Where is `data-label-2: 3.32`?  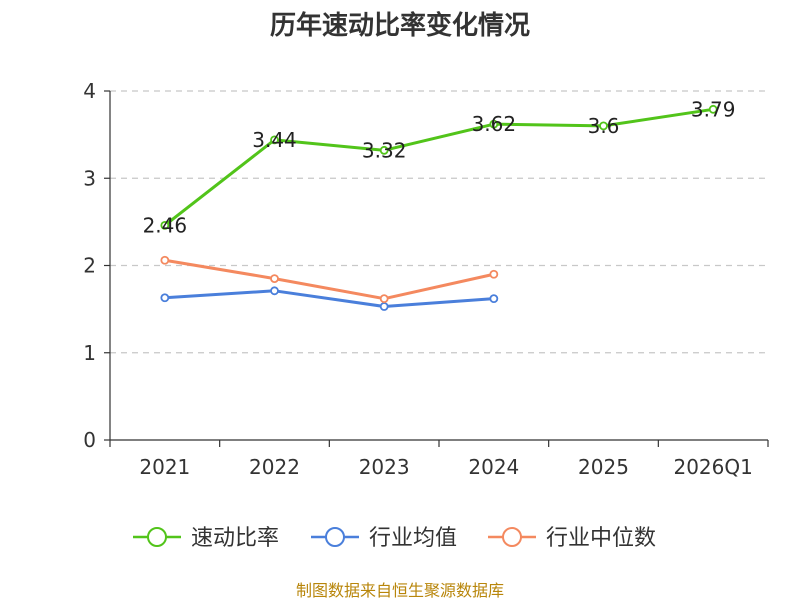 data-label-2: 3.32 is located at coordinates (384, 150).